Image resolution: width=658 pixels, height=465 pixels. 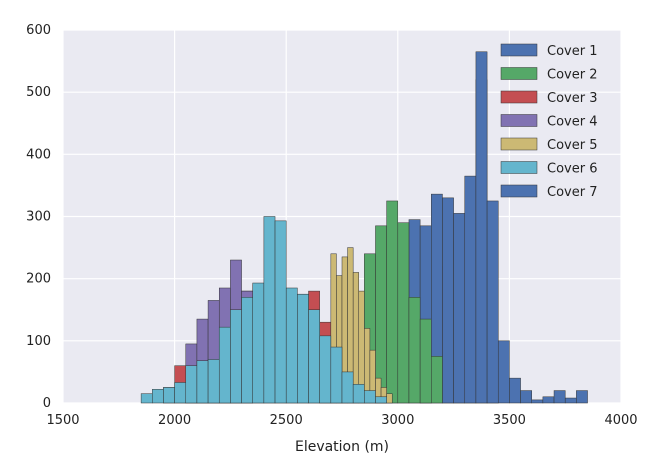 I want to click on x-tick-labels: 1500 2000 2500 3000 3500 4000, so click(x=341, y=420).